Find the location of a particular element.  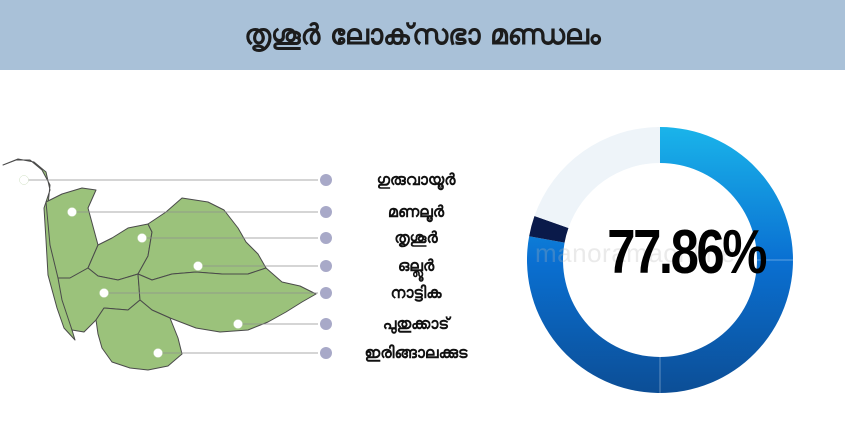

label-bullets is located at coordinates (326, 266).